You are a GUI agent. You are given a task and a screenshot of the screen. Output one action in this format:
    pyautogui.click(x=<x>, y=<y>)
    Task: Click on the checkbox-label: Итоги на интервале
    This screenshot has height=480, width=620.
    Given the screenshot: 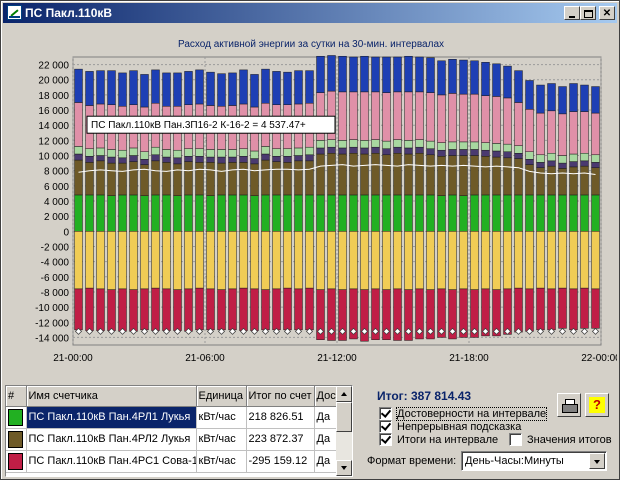 What is the action you would take?
    pyautogui.click(x=448, y=439)
    